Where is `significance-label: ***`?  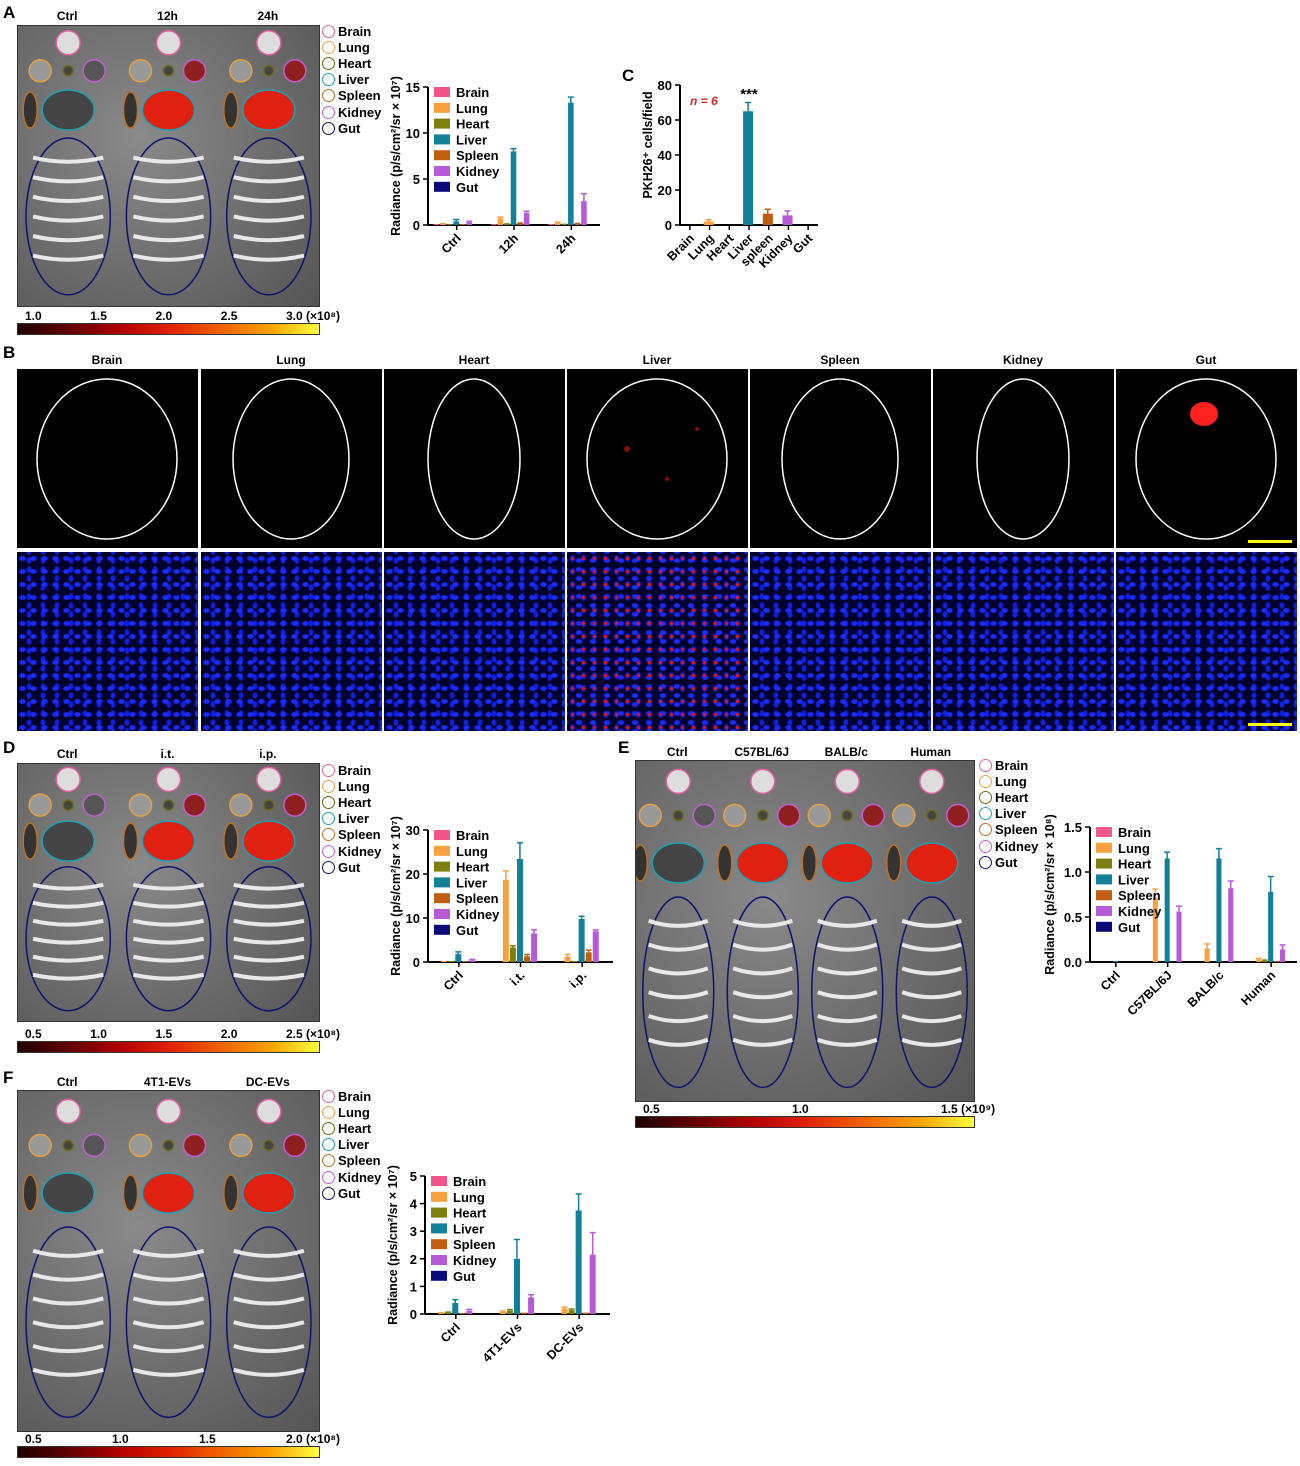 significance-label: *** is located at coordinates (749, 94).